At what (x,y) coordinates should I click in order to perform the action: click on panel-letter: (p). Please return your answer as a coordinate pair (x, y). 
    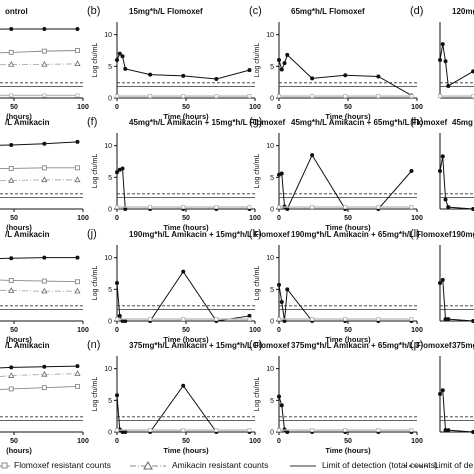
    Looking at the image, I should click on (416, 345).